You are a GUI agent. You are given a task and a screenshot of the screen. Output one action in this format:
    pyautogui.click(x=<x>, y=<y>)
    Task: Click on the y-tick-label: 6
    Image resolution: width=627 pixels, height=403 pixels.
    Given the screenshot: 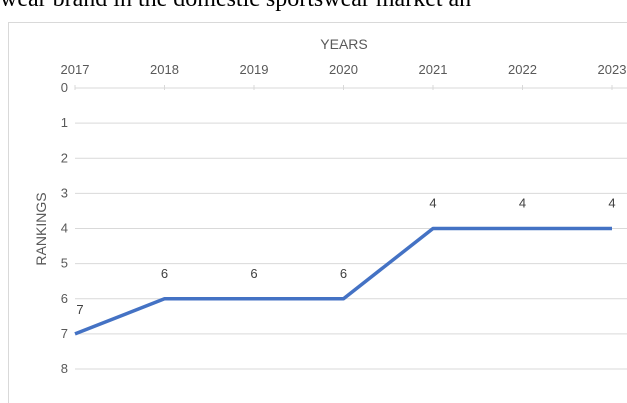 What is the action you would take?
    pyautogui.click(x=64, y=298)
    